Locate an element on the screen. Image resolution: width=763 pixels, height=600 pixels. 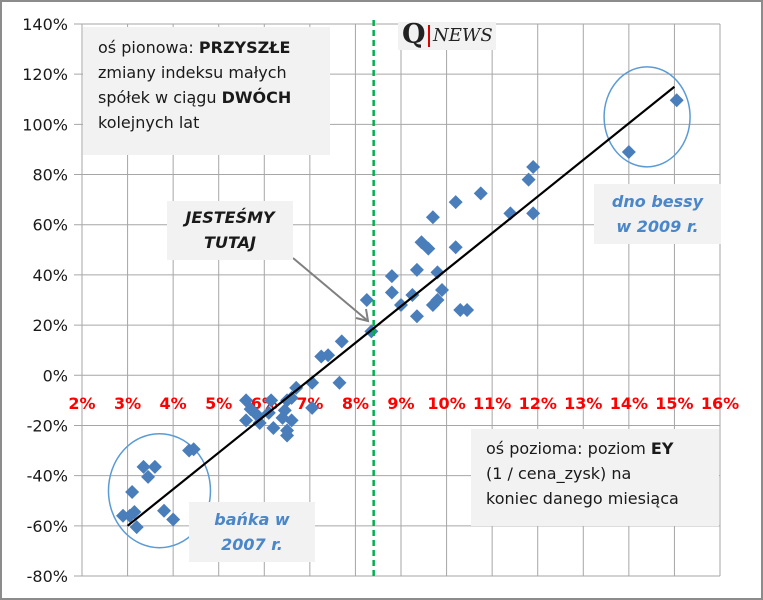
y-tick-label: 40% is located at coordinates (50, 275).